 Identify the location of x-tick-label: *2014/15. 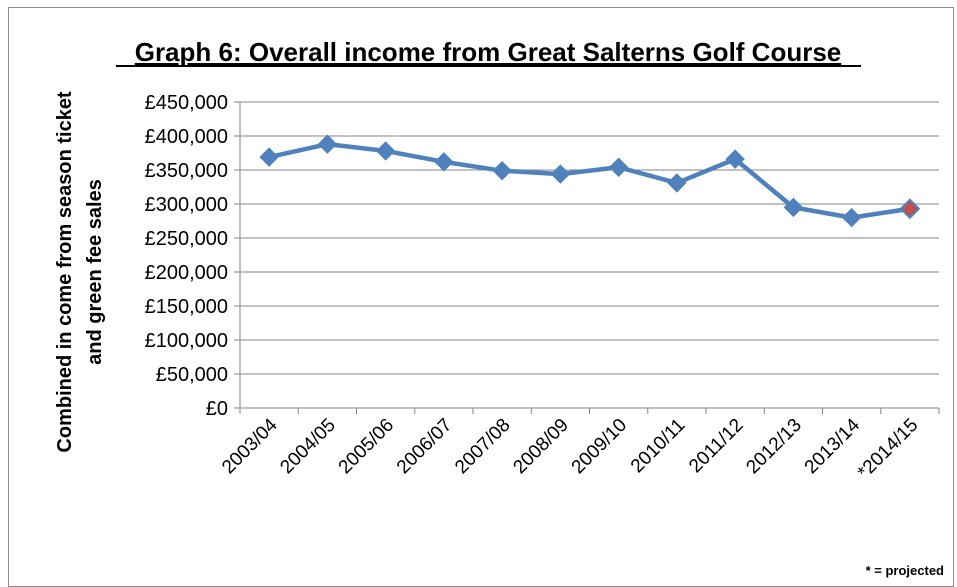
(888, 449).